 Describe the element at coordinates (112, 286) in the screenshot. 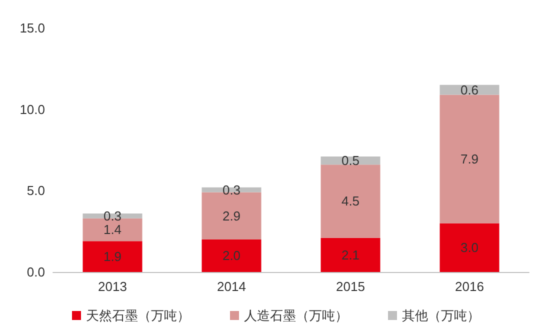

I see `x-tick-label: 2013` at that location.